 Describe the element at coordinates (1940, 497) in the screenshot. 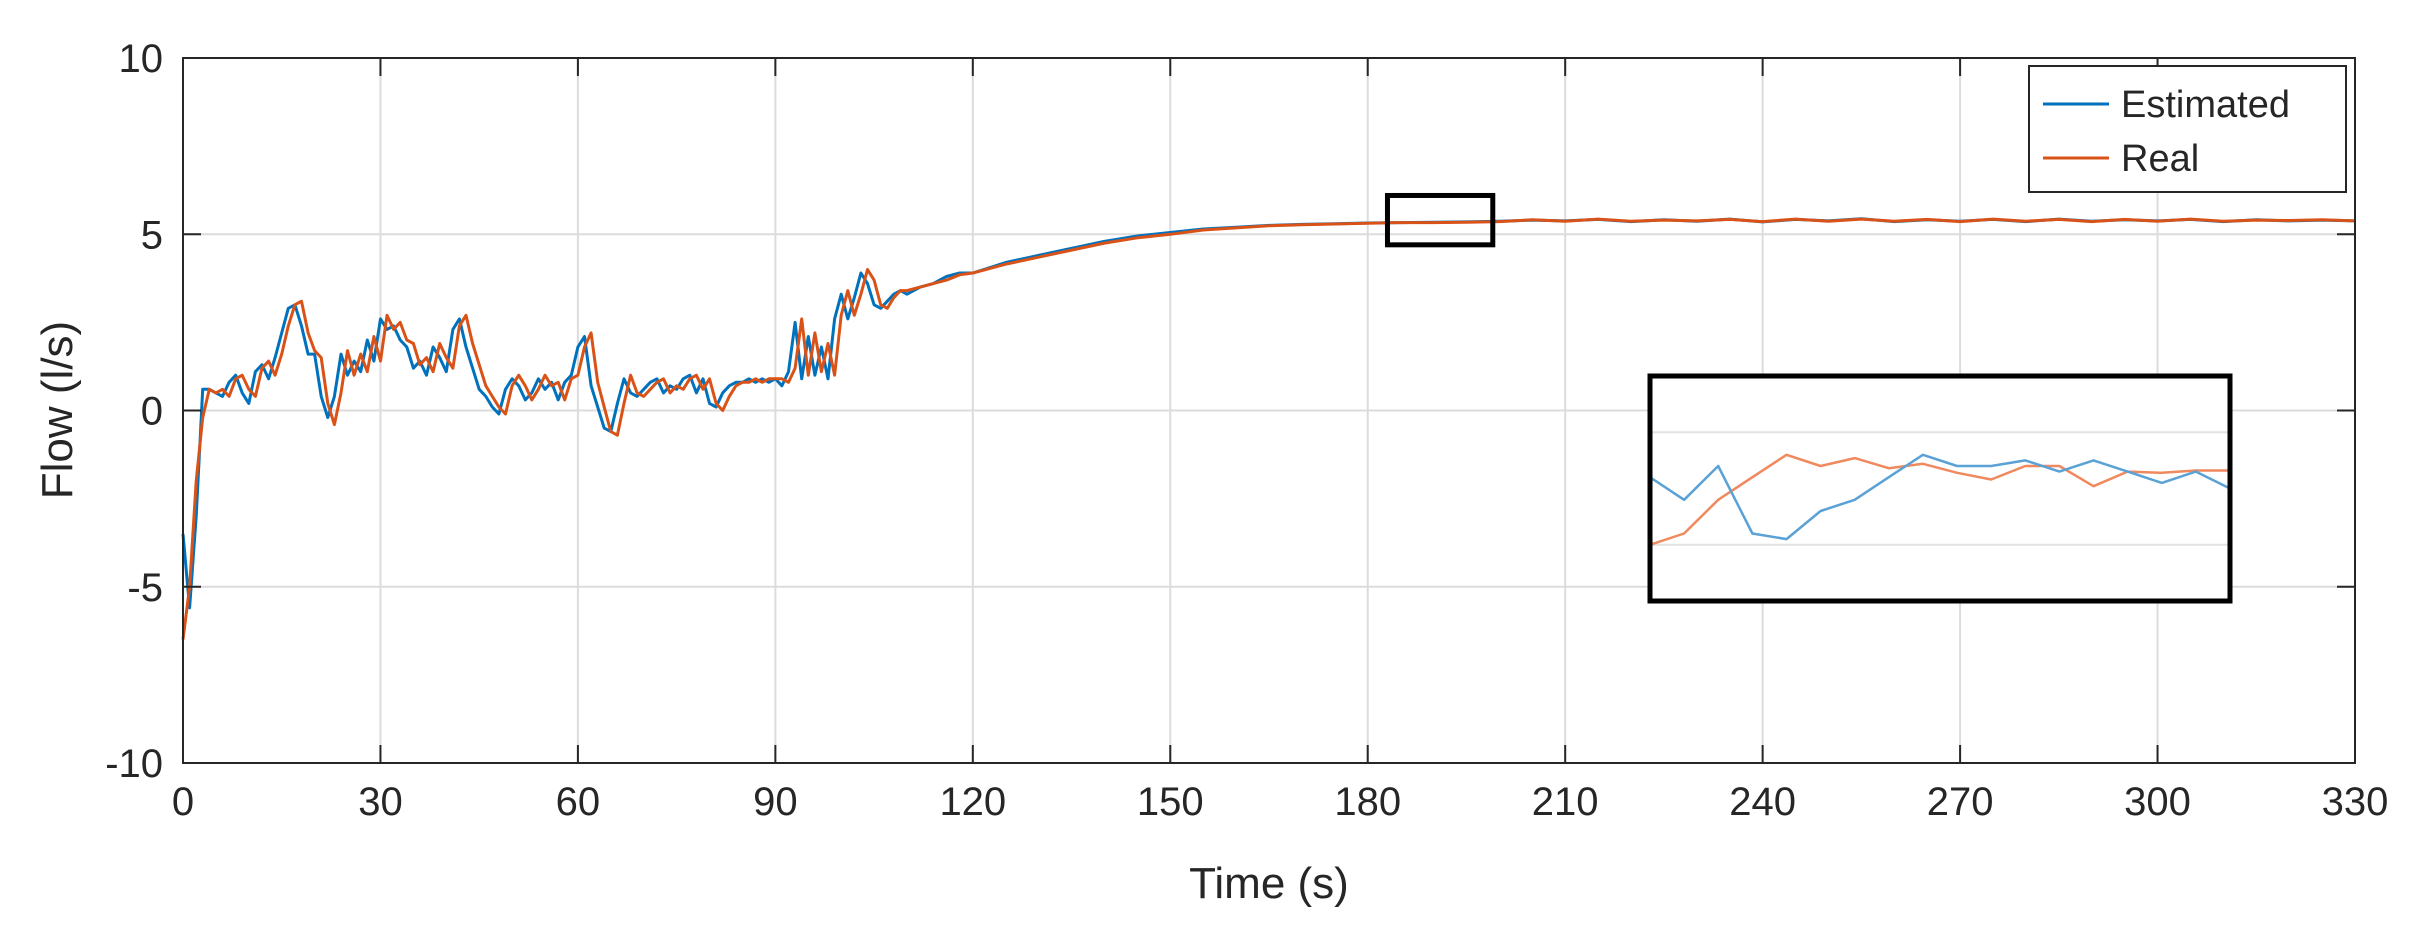

I see `inset-line-estimated` at that location.